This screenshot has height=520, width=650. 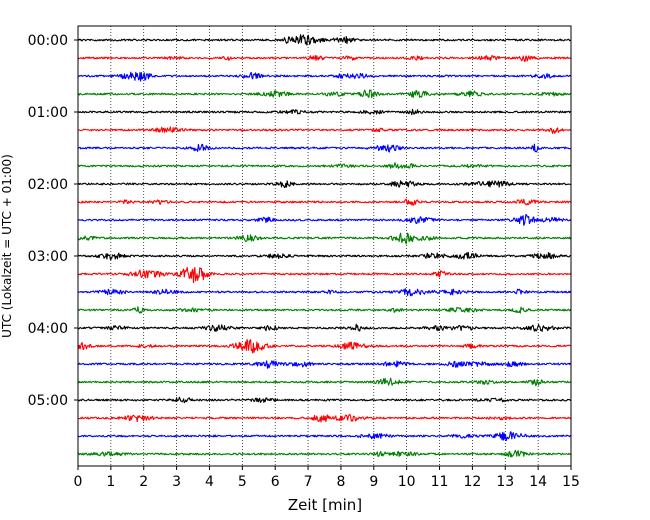 I want to click on x-tick-label: 0, so click(x=78, y=482).